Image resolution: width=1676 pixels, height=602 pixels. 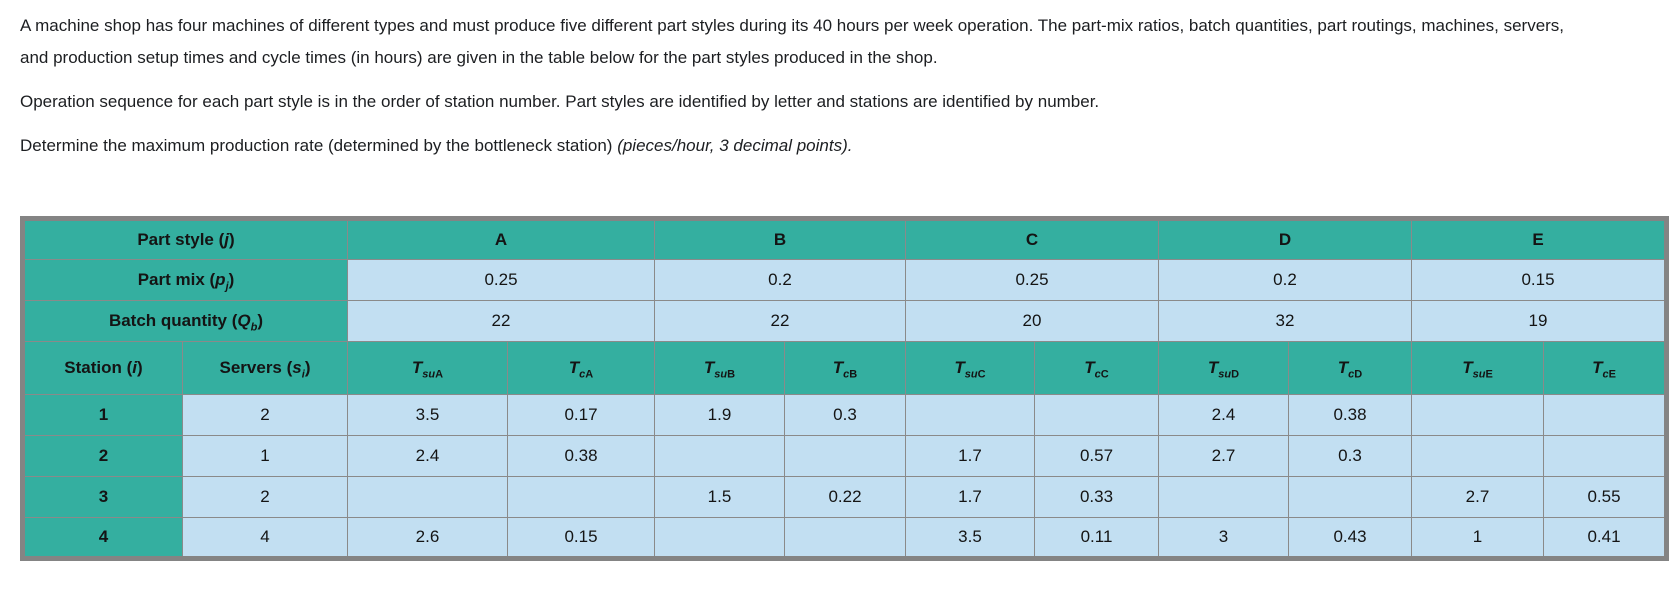 I want to click on part-style-cell-a: A, so click(x=501, y=239).